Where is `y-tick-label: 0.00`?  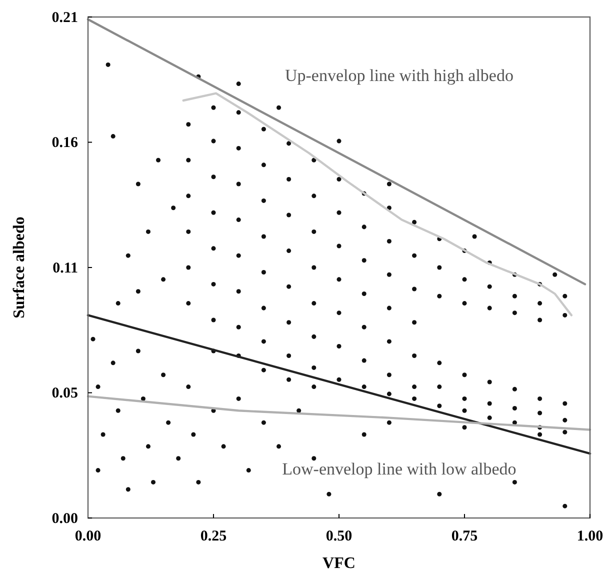 y-tick-label: 0.00 is located at coordinates (65, 518).